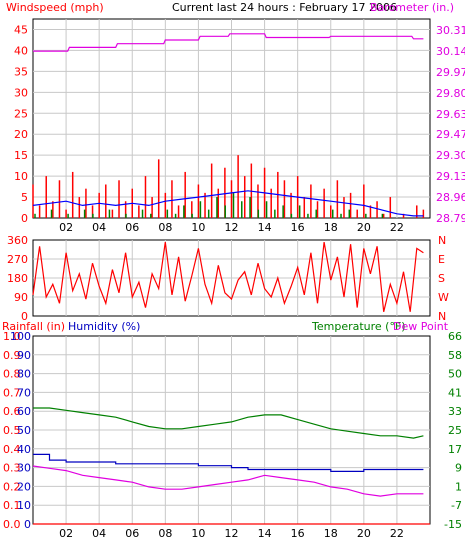 The image size is (465, 556). What do you see at coordinates (24, 316) in the screenshot?
I see `dir-ytick-0: 0` at bounding box center [24, 316].